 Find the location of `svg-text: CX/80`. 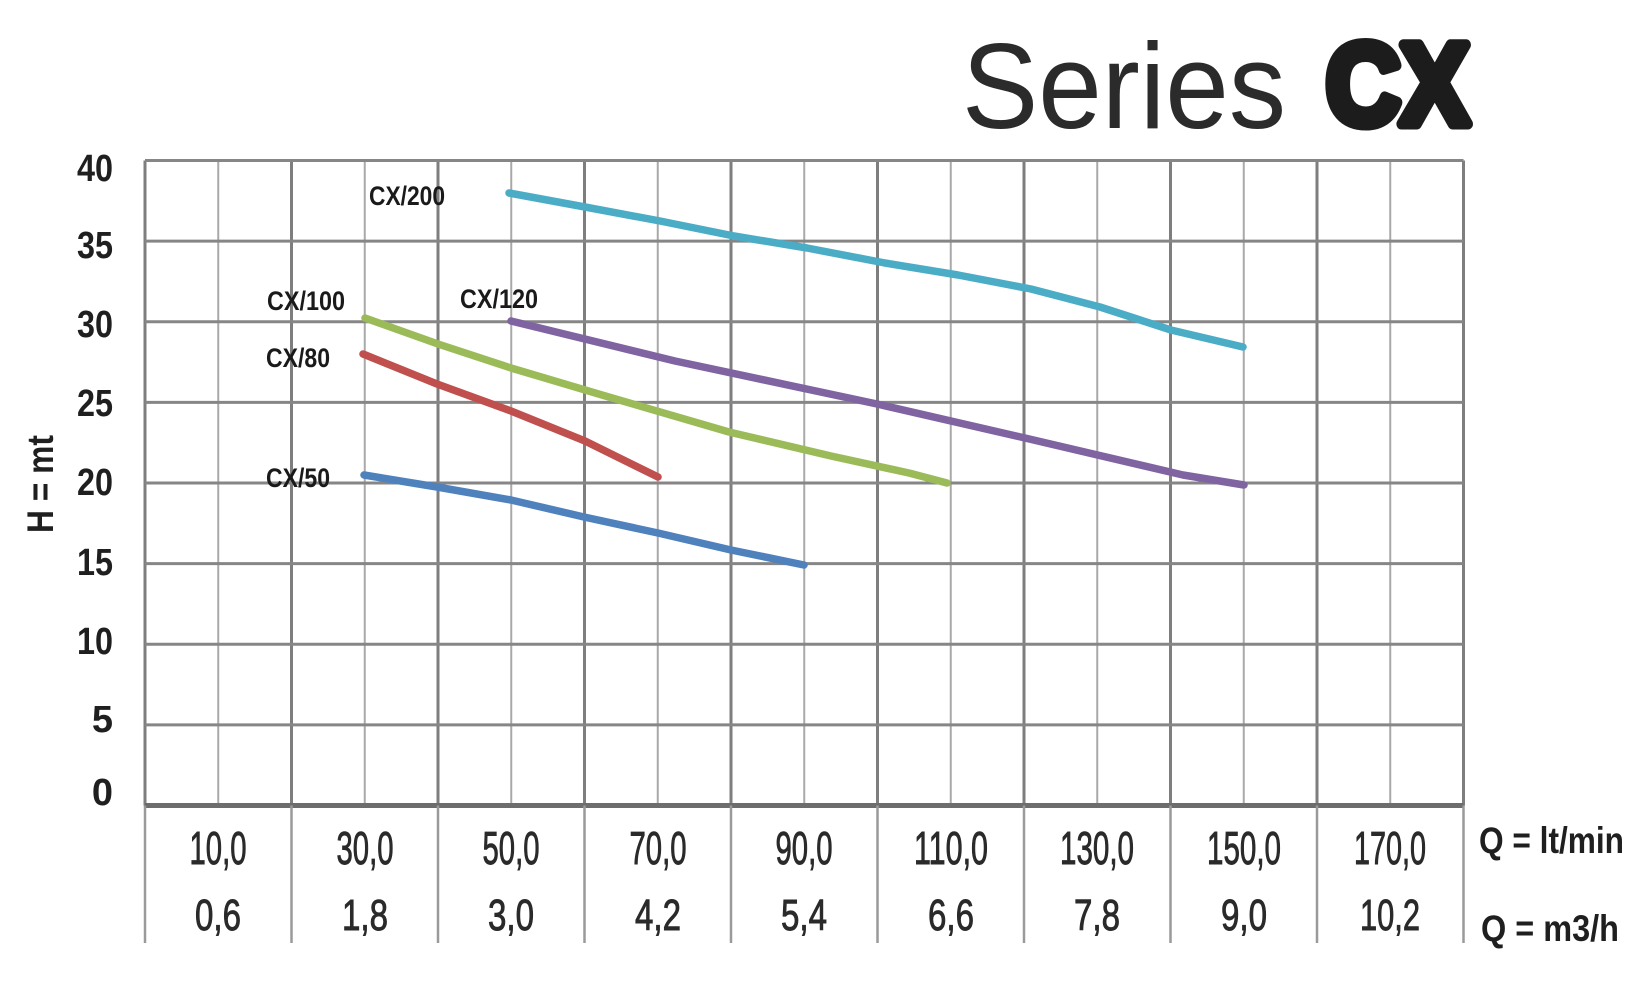

svg-text: CX/80 is located at coordinates (298, 358).